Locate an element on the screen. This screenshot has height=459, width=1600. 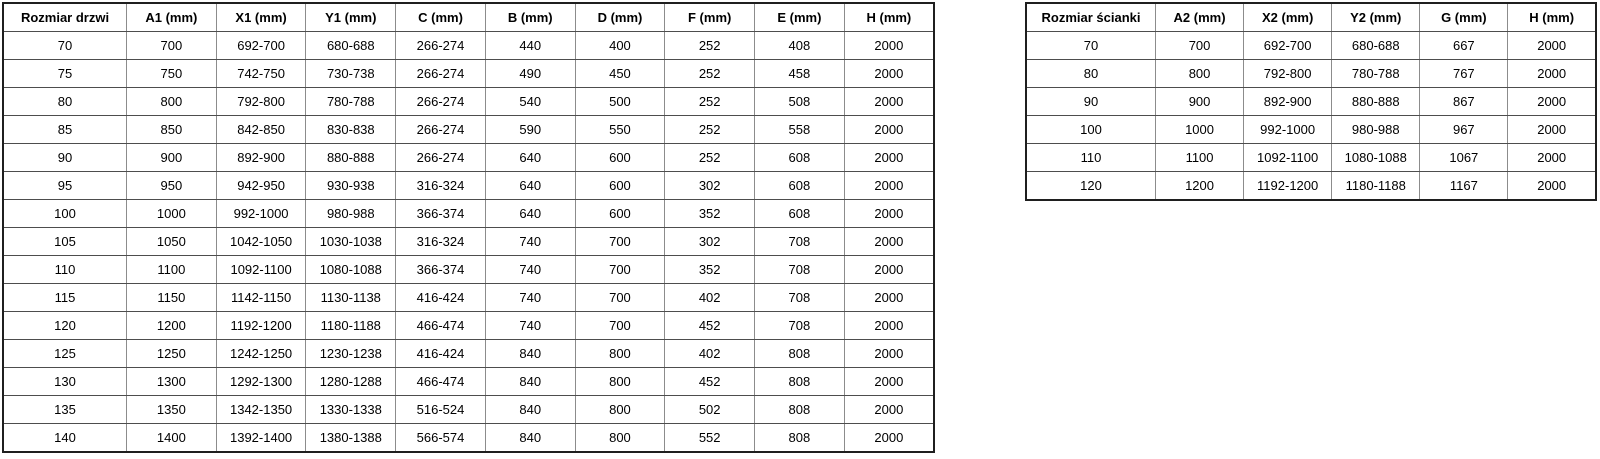
table-cell: 508 is located at coordinates (799, 101).